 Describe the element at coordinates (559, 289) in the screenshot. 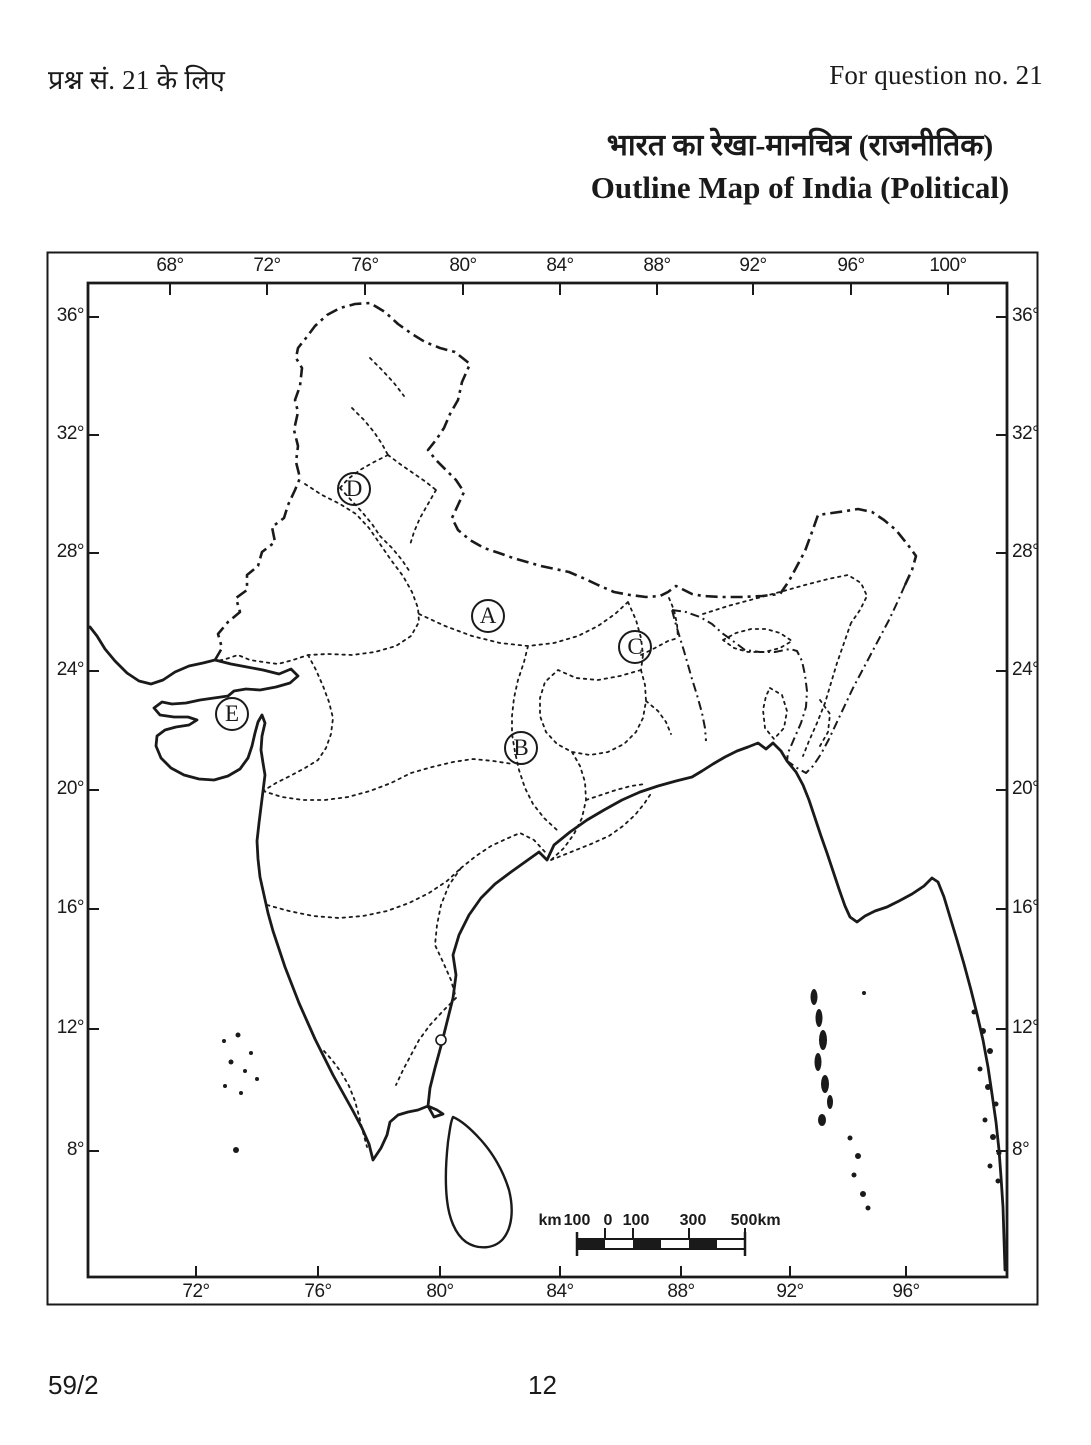

I see `axis-ticks-top` at that location.